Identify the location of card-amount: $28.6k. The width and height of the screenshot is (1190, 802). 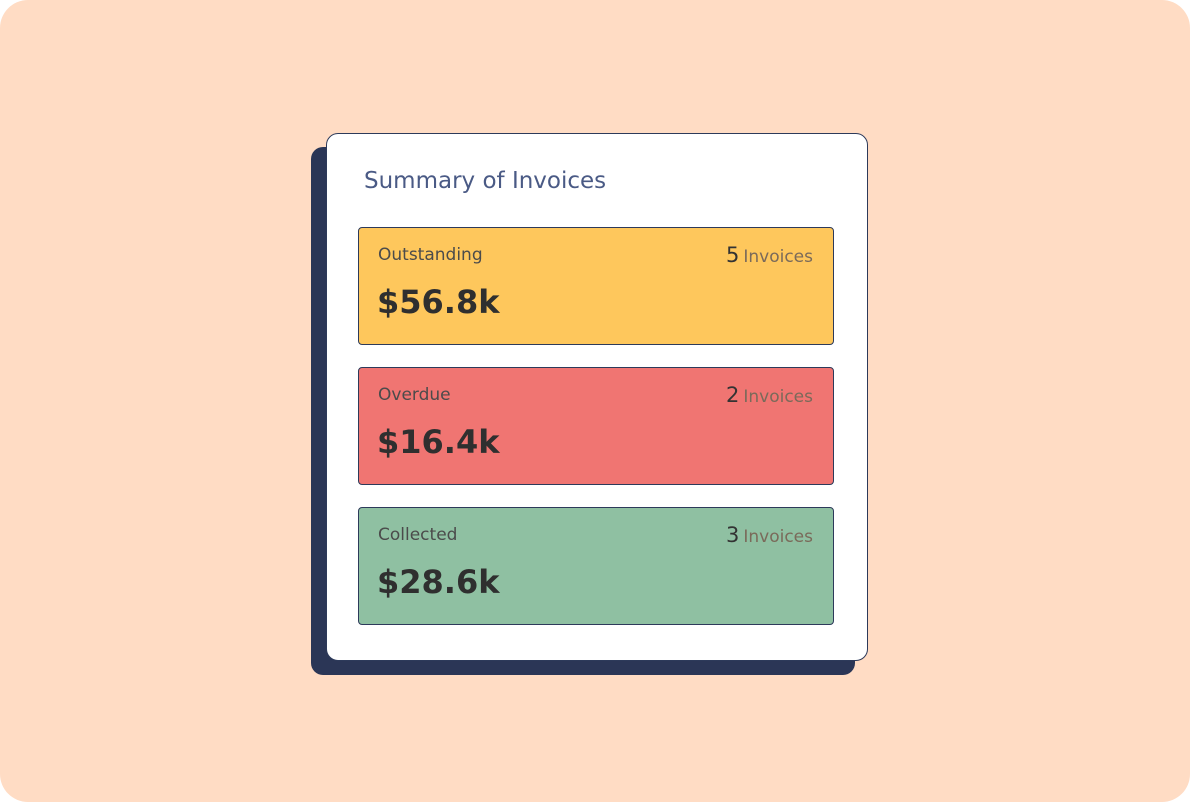
(438, 582).